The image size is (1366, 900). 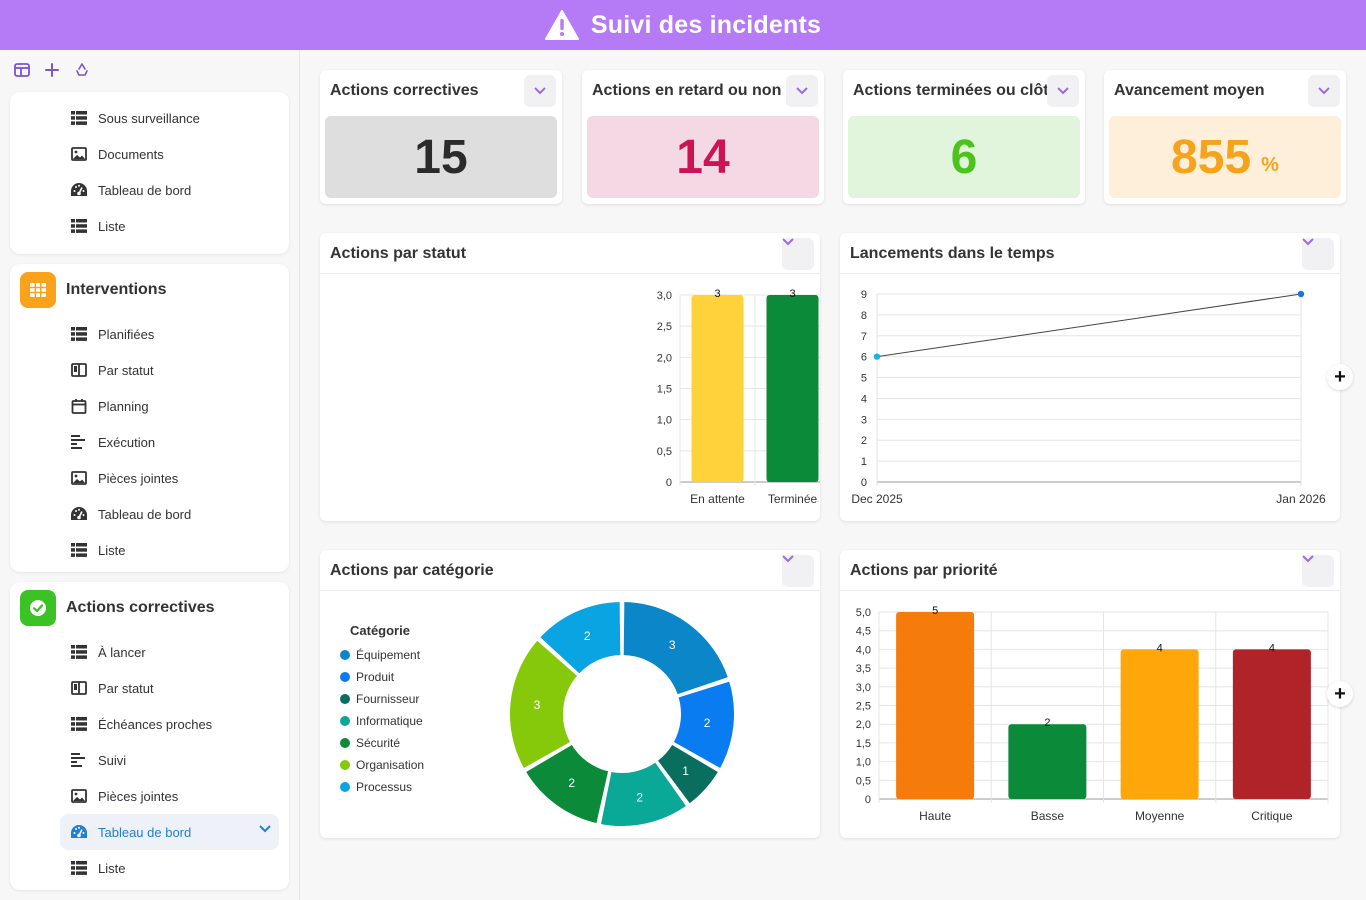 What do you see at coordinates (703, 157) in the screenshot?
I see `kpi-value: 14` at bounding box center [703, 157].